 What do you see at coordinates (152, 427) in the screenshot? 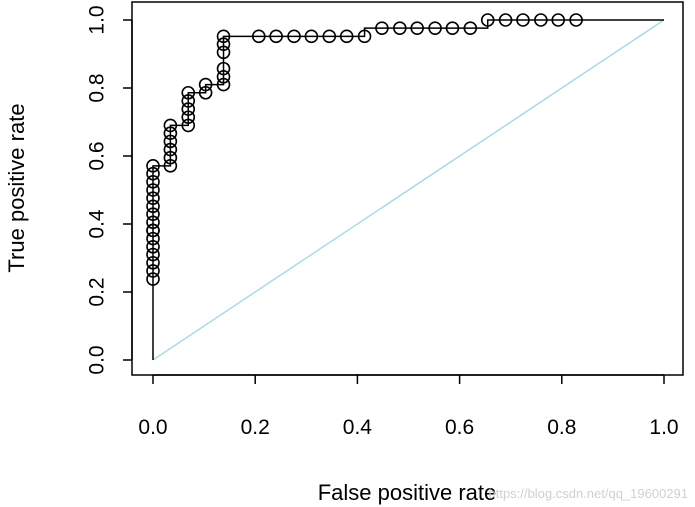
I see `x-tick-label: 0.0` at bounding box center [152, 427].